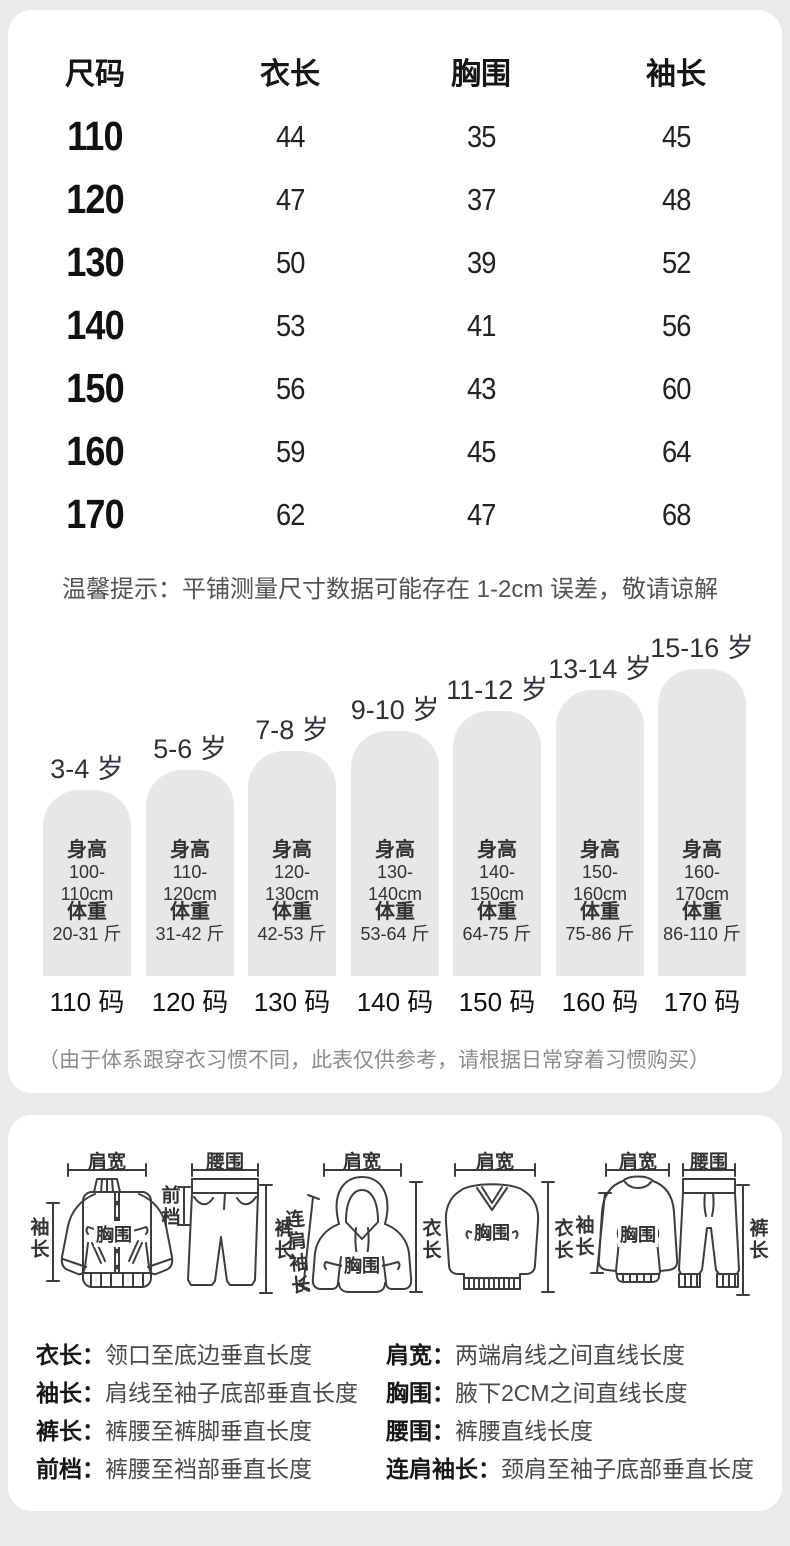 Image resolution: width=790 pixels, height=1546 pixels. I want to click on height-range: 160-170cm, so click(702, 883).